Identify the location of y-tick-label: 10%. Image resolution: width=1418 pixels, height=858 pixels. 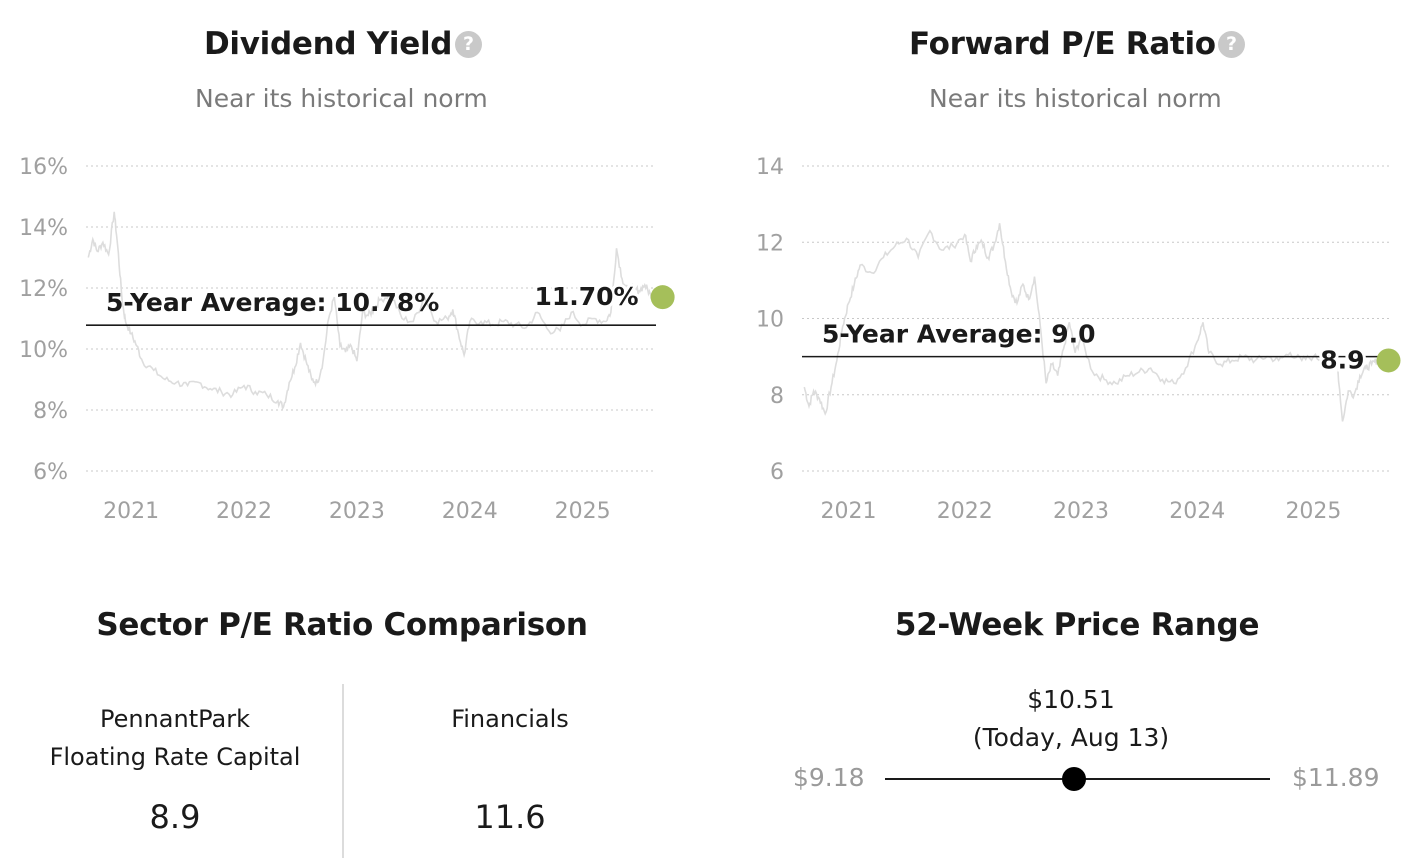
(43, 350).